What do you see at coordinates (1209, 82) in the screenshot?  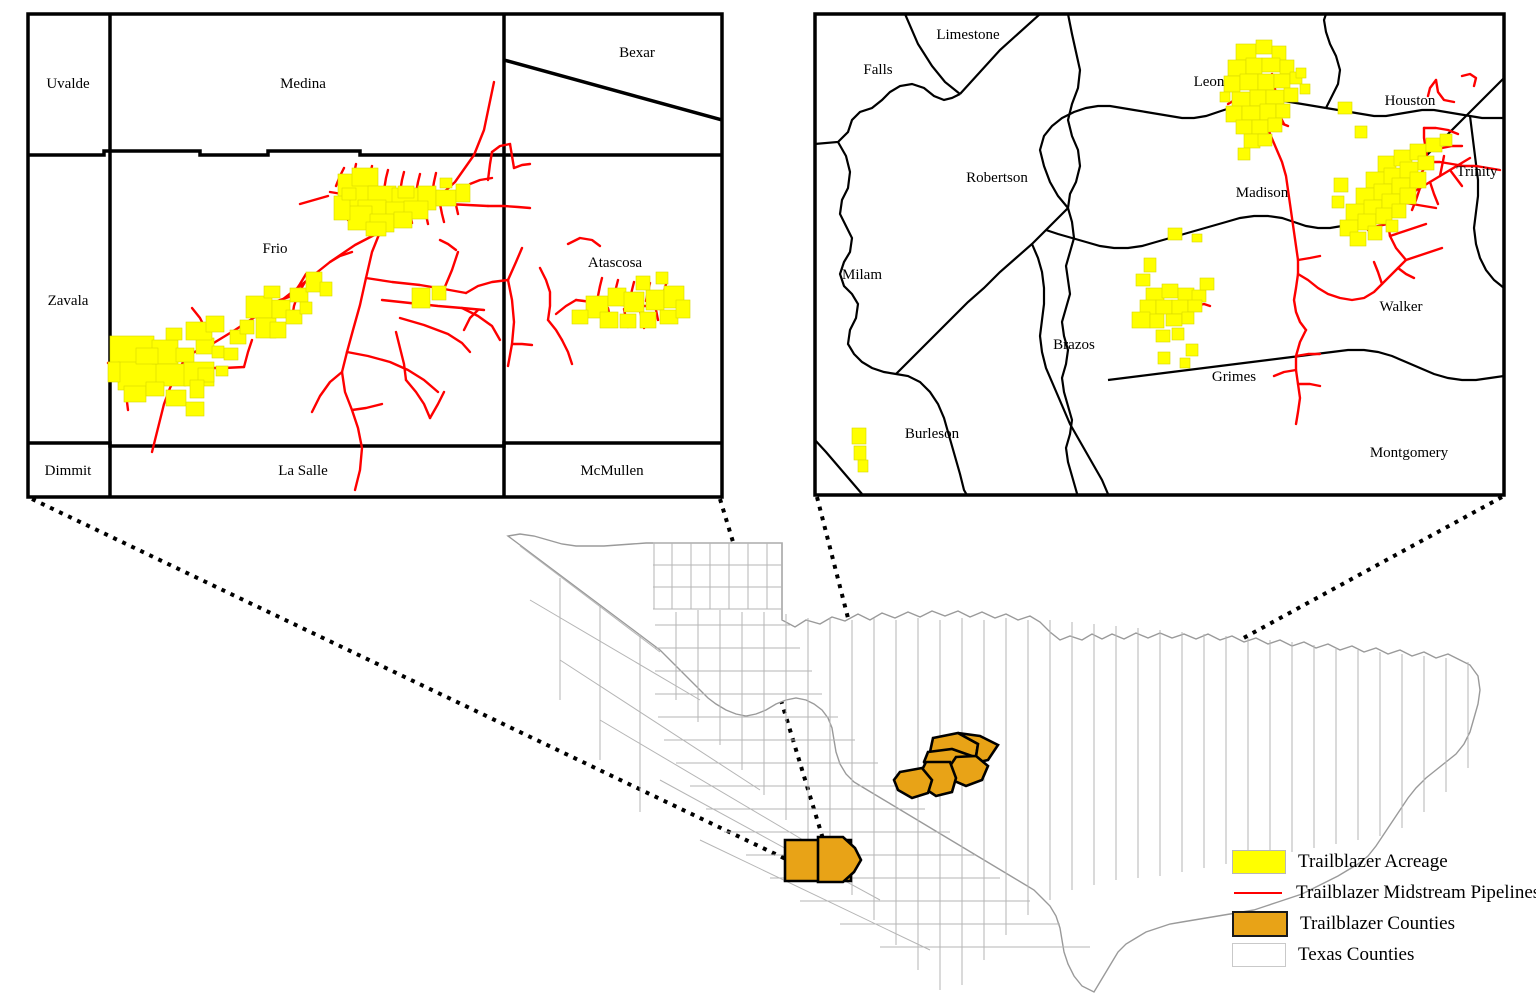 I see `county-label-leon: Leon` at bounding box center [1209, 82].